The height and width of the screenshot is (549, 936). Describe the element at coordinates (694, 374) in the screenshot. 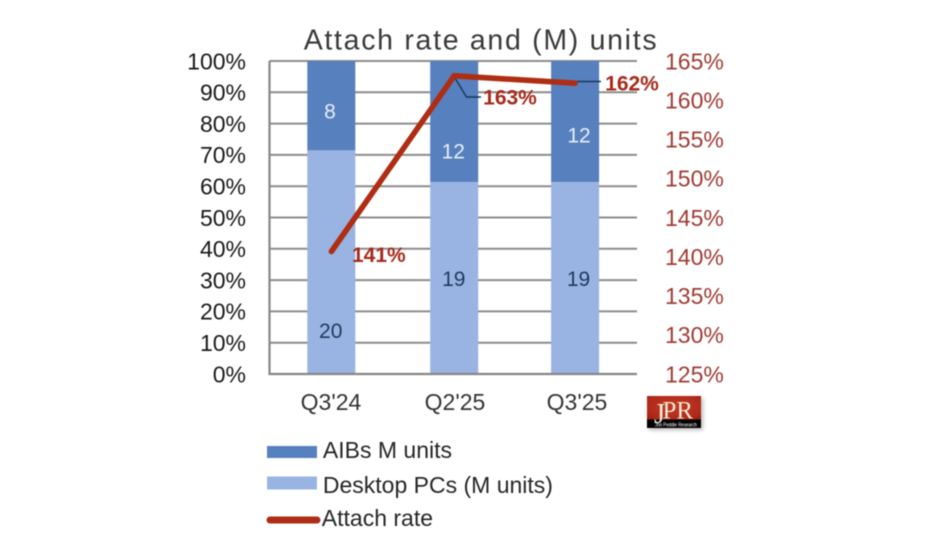

I see `svg-text: 125%` at that location.